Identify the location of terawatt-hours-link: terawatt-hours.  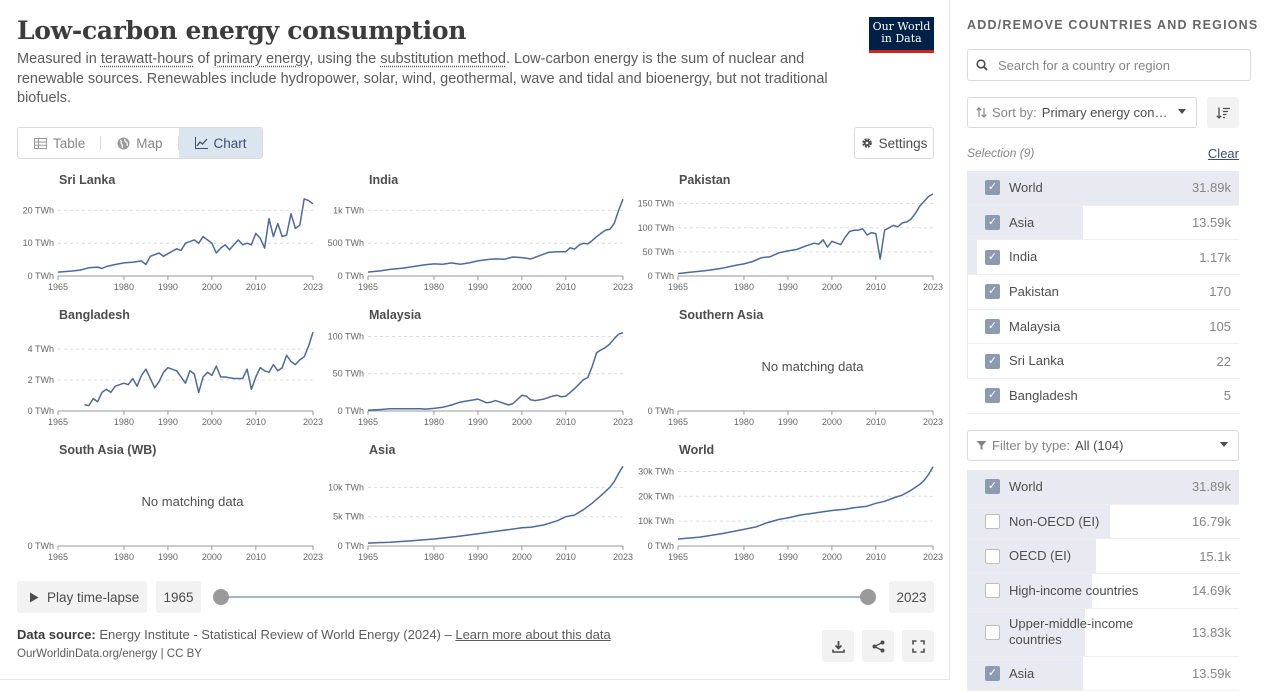
(147, 59).